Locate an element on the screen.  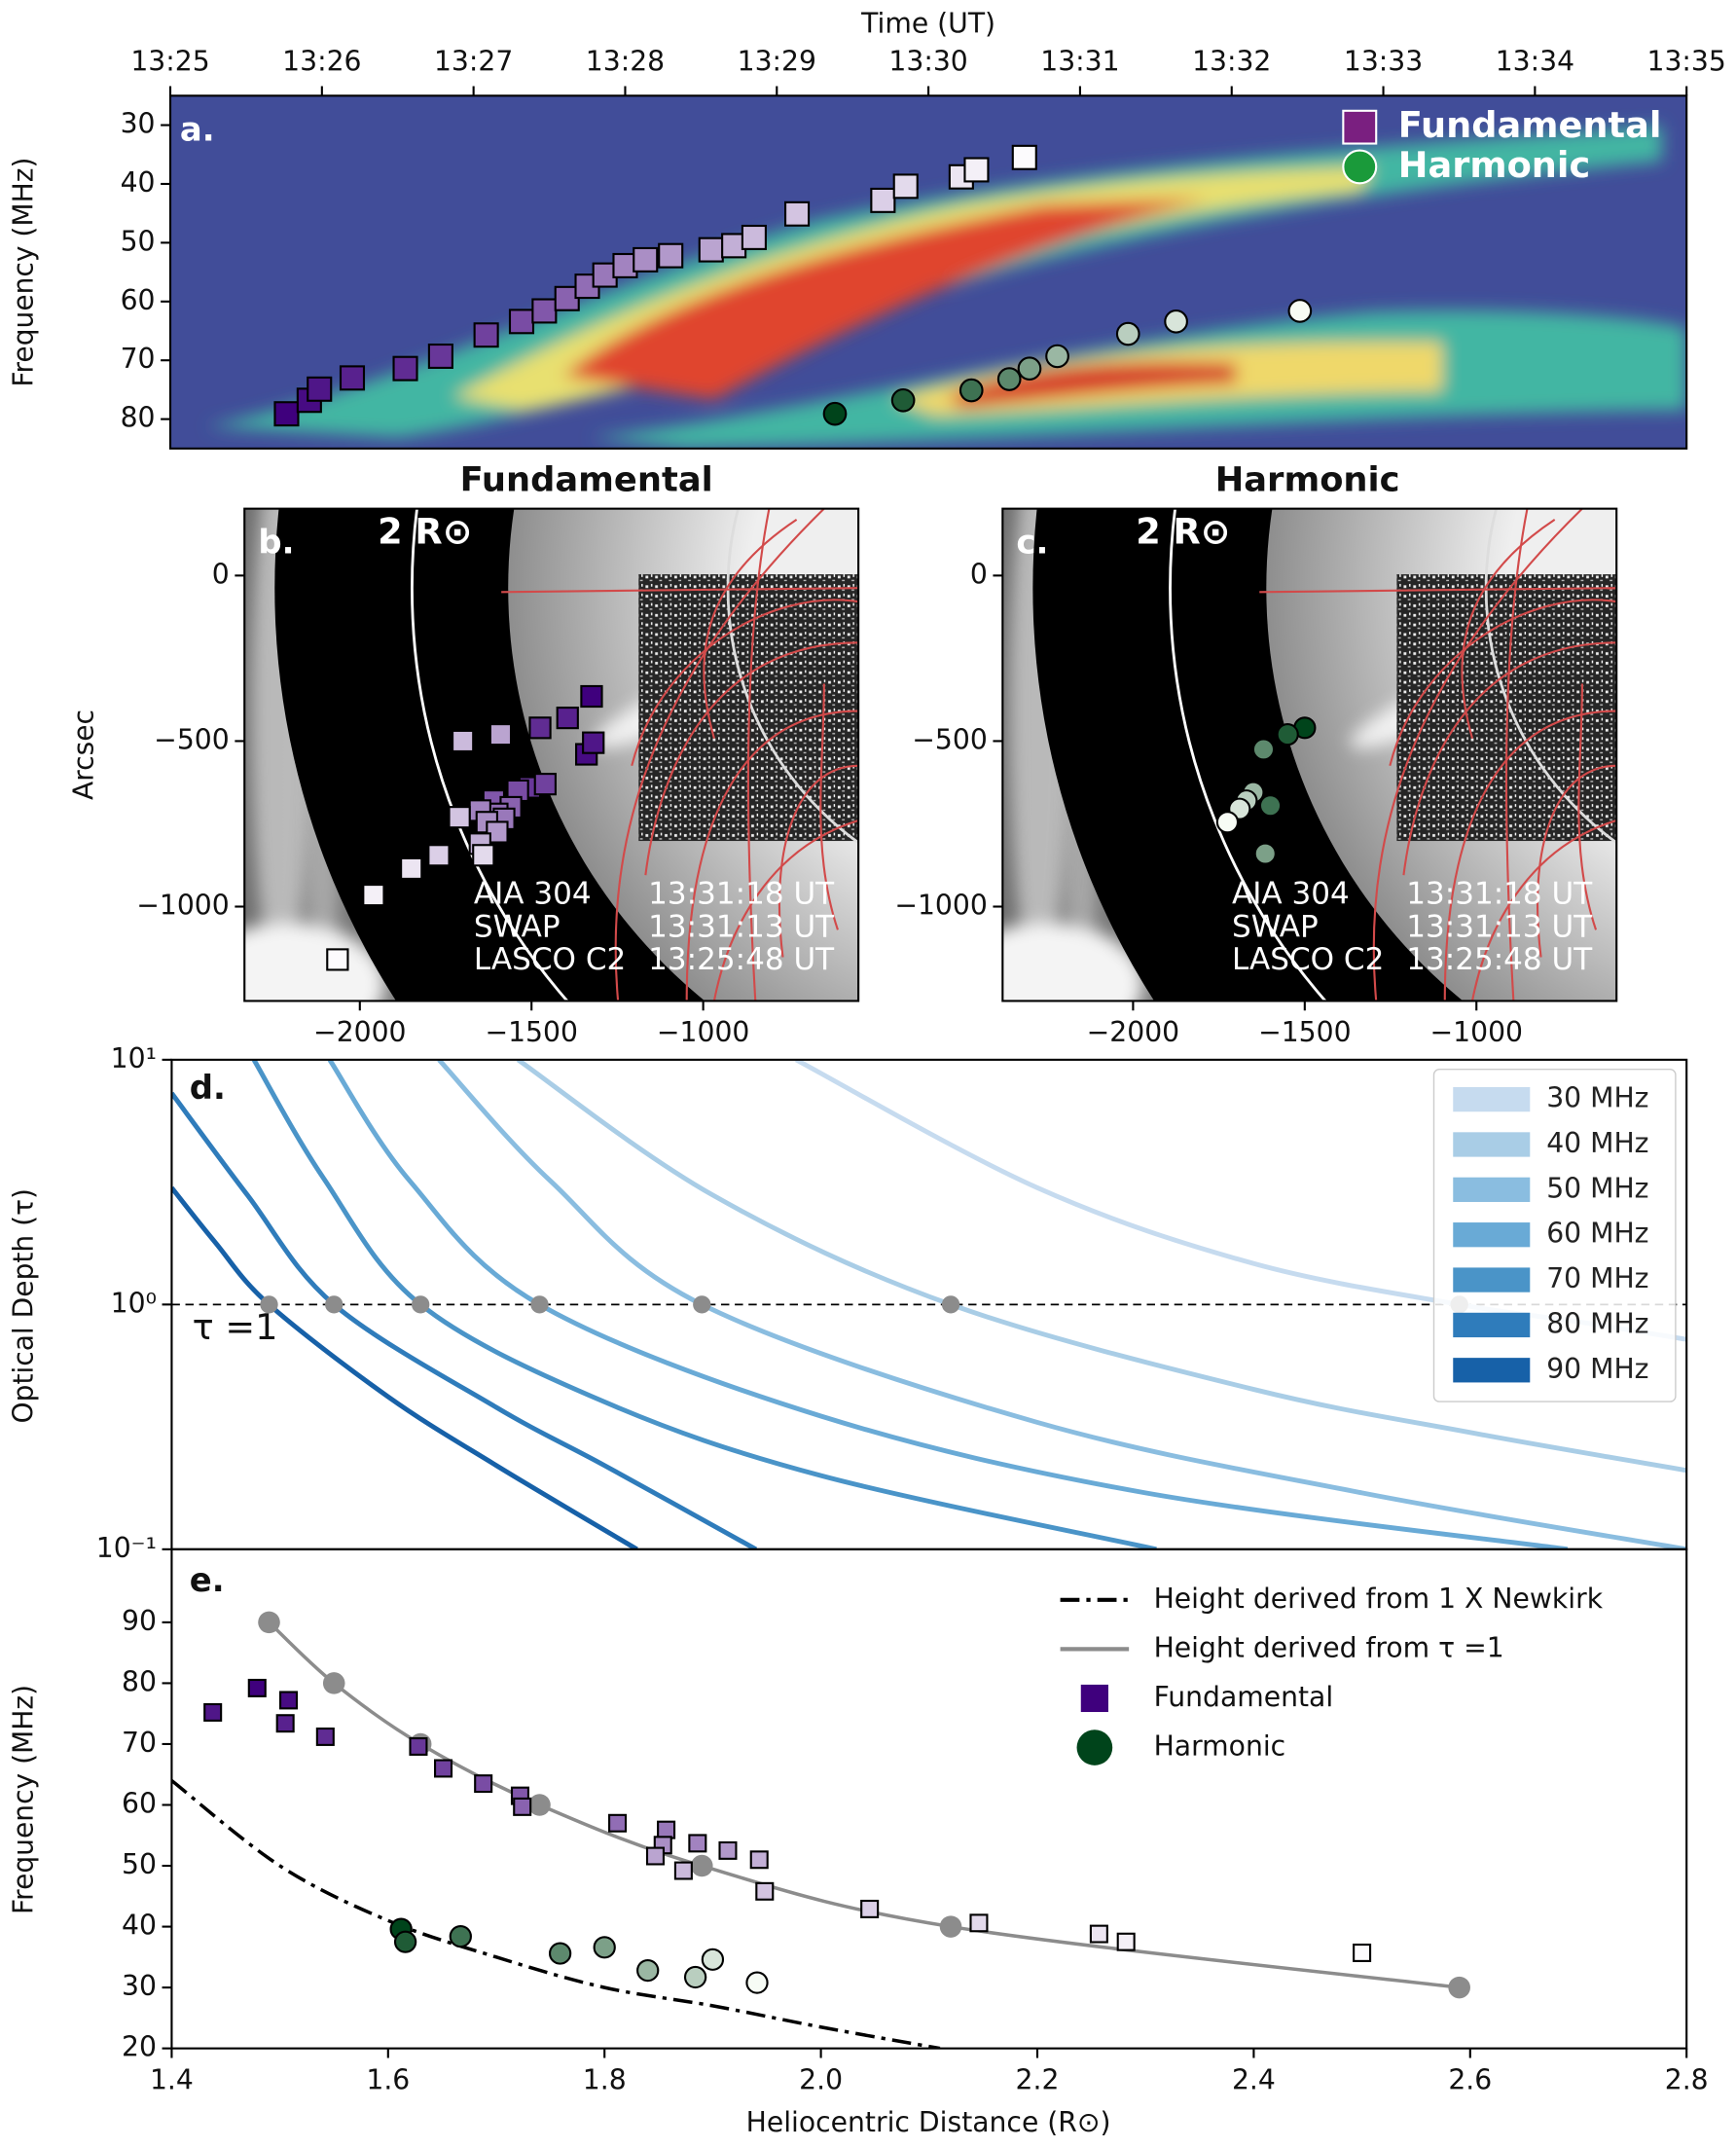
x-tick-label: 13:28 is located at coordinates (626, 62).